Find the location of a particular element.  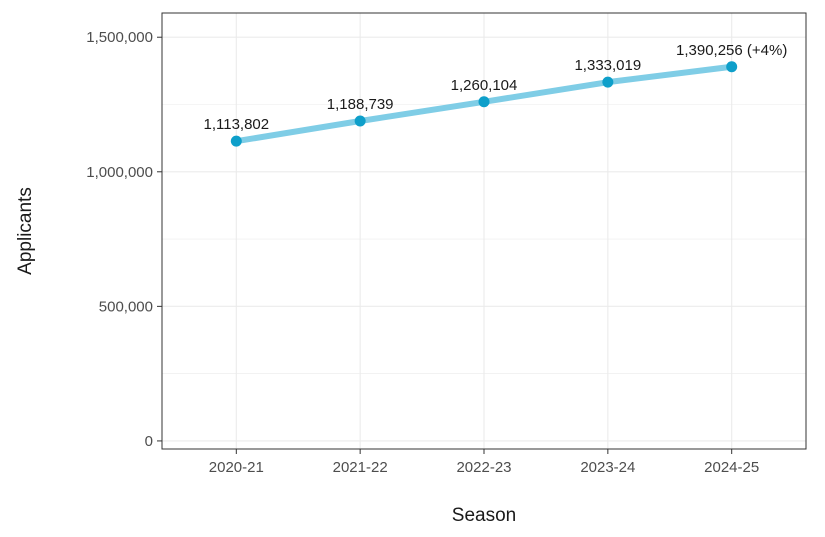

y-axis-title: Applicants is located at coordinates (25, 231).